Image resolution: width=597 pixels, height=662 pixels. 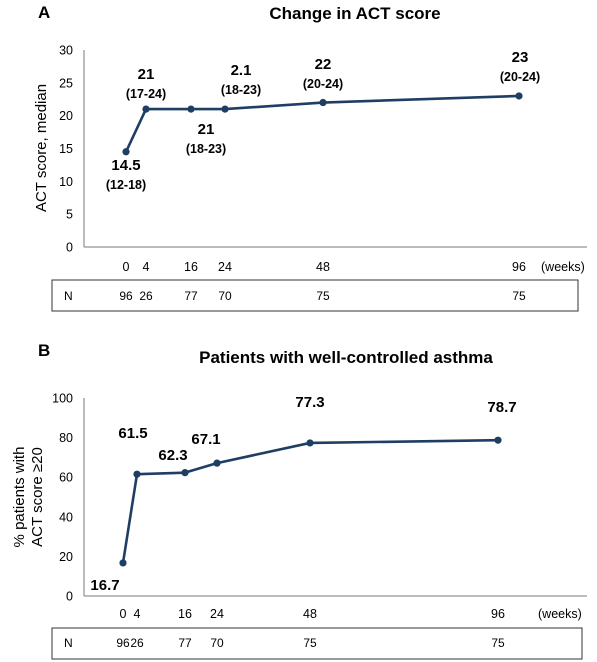 What do you see at coordinates (310, 501) in the screenshot?
I see `panel-b-series-line` at bounding box center [310, 501].